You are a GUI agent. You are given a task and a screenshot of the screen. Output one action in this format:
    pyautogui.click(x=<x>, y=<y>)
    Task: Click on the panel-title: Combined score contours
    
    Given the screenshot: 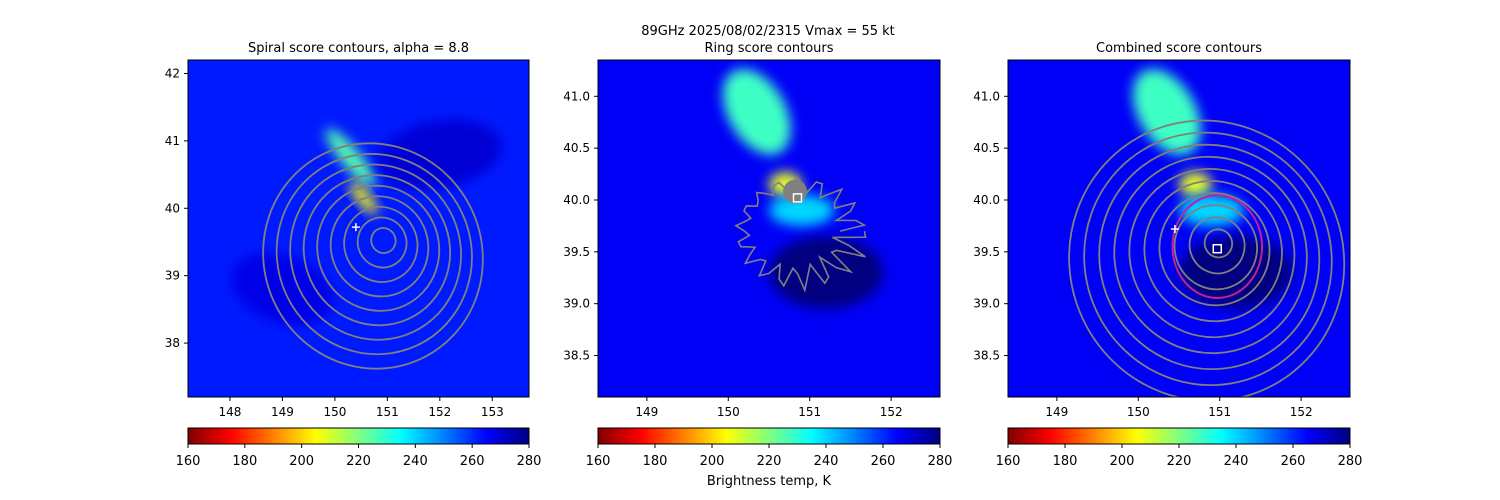 What is the action you would take?
    pyautogui.click(x=1179, y=48)
    